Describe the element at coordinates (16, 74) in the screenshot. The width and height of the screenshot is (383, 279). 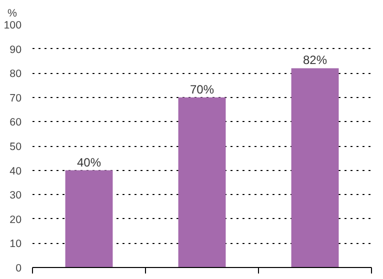
I see `y-tick-label: 80` at that location.